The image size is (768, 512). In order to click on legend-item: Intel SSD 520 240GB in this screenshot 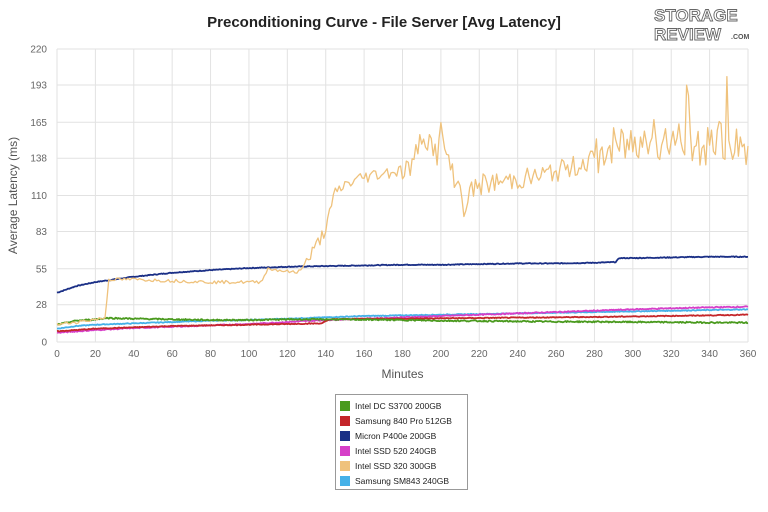, I will do `click(401, 450)`.